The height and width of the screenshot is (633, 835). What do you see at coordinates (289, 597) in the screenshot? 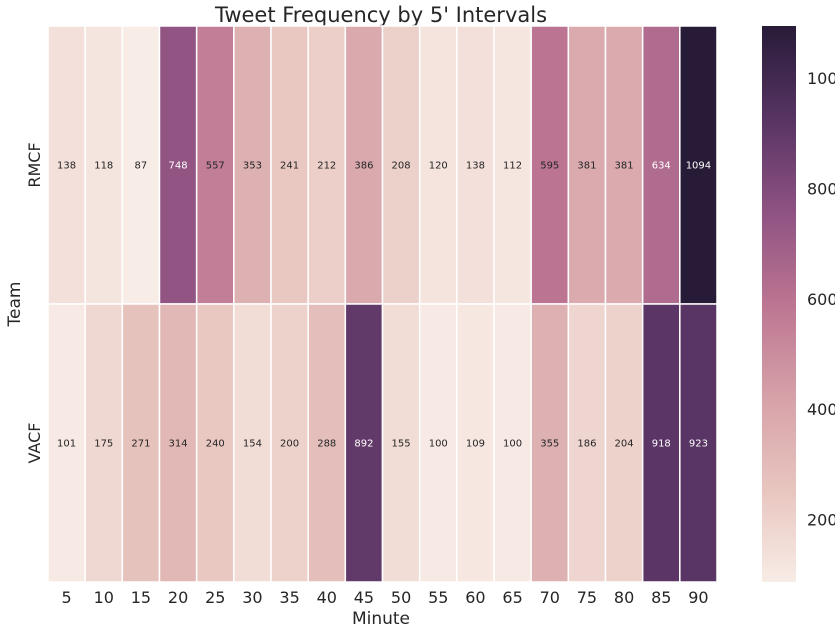
I see `x-tick-label: 35` at bounding box center [289, 597].